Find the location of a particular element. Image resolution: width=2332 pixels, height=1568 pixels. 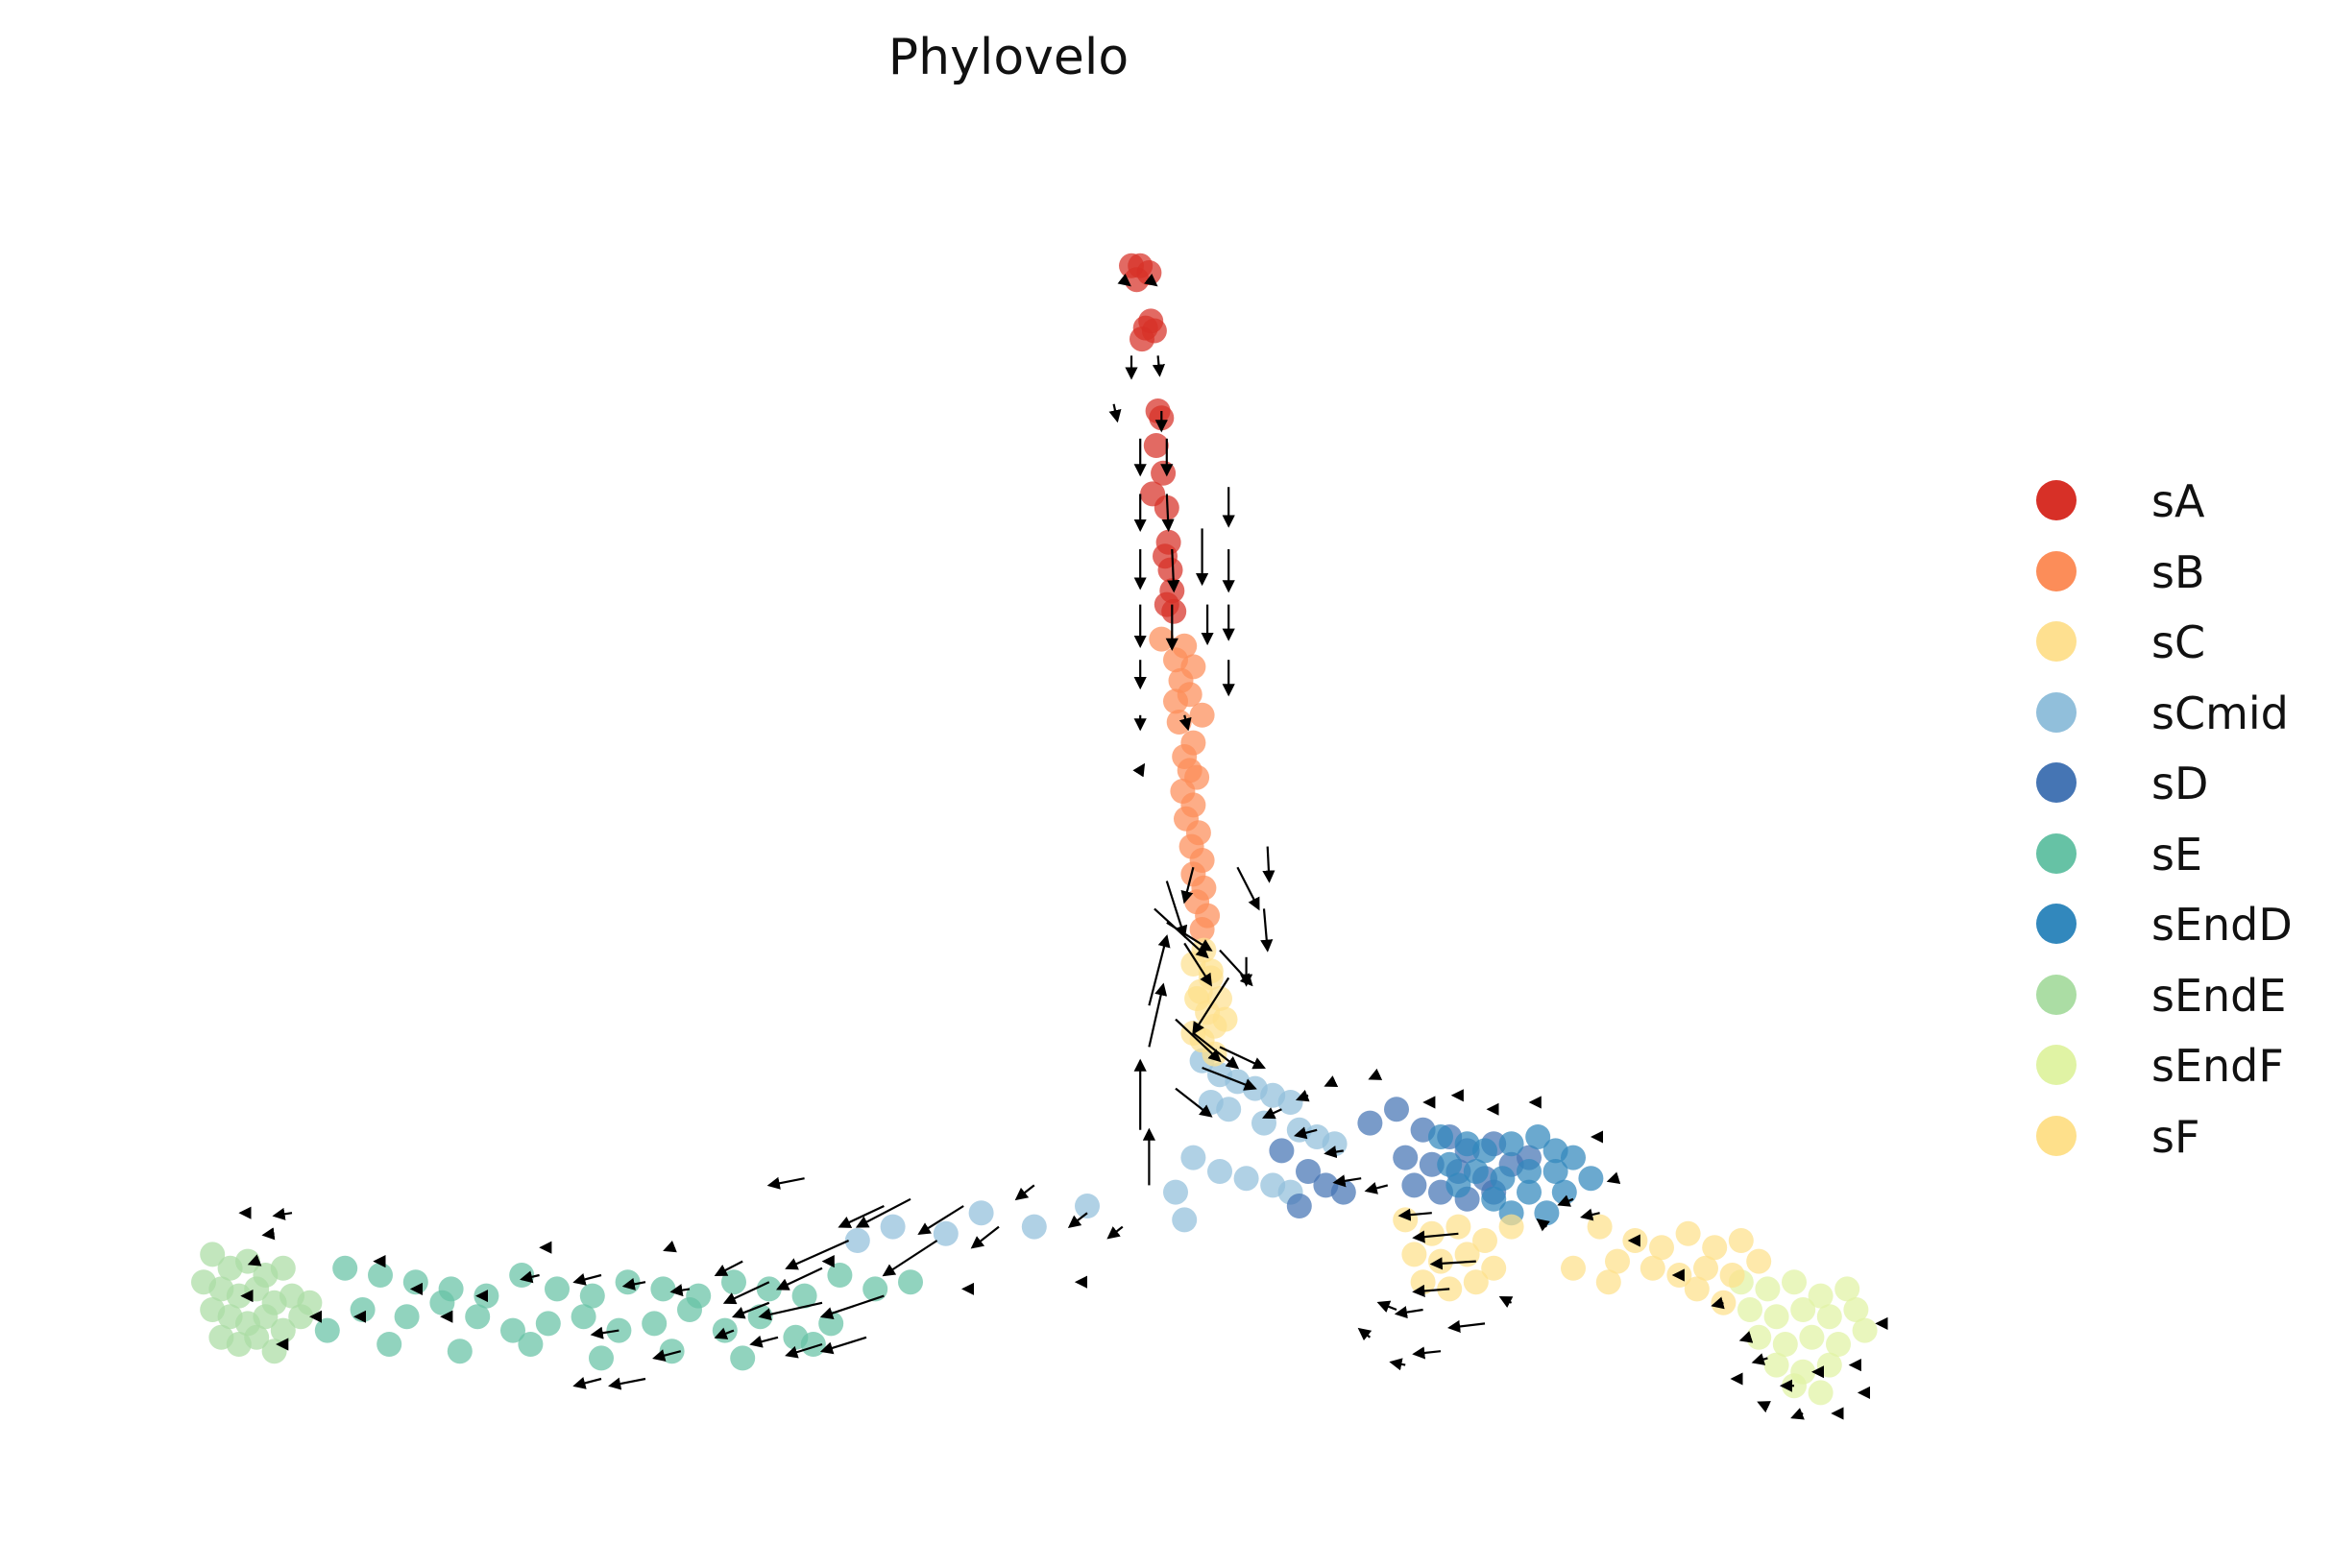

chart-title: Phylovelo is located at coordinates (1009, 57).